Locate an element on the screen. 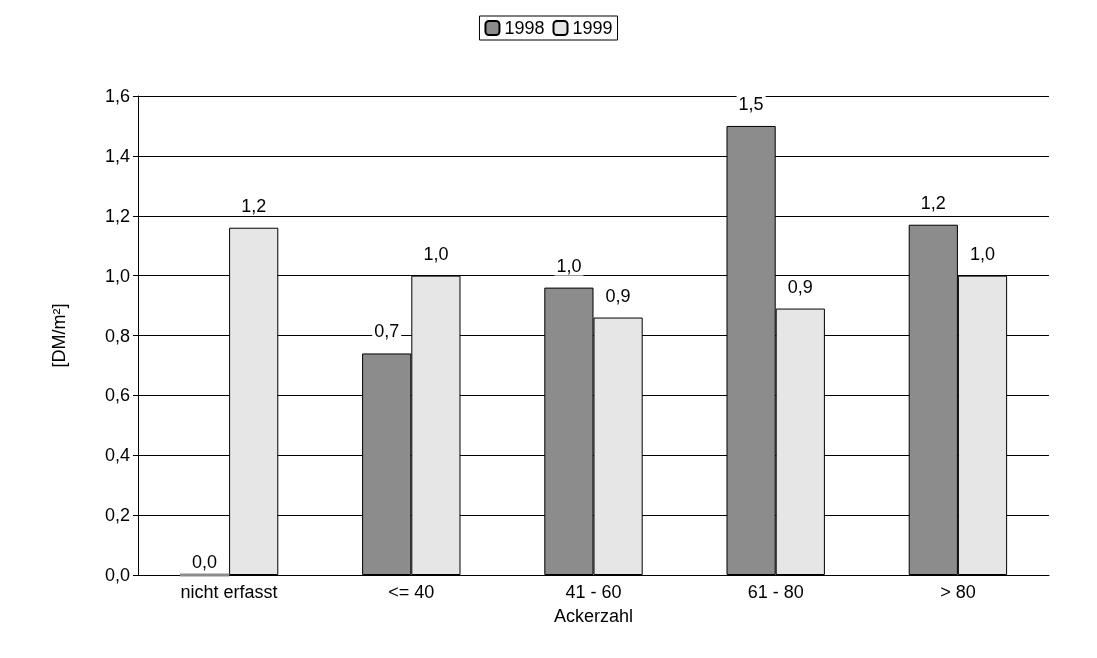 The width and height of the screenshot is (1097, 658). data-label: 0,0 is located at coordinates (204, 561).